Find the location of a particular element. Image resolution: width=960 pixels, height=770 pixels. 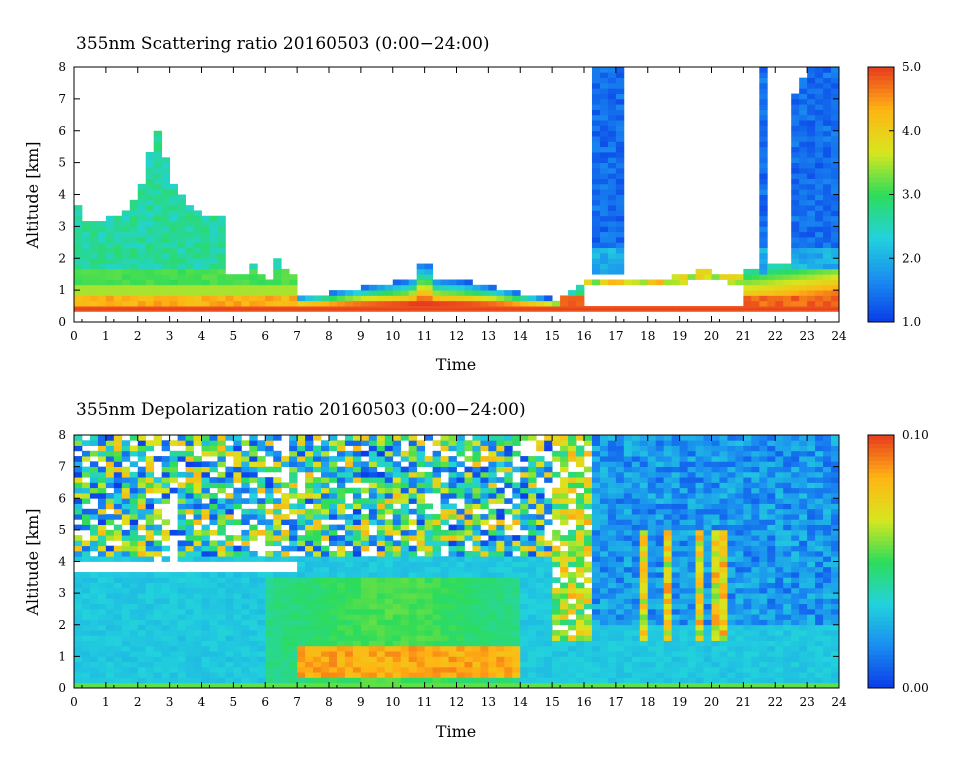

colorbar-tick-label: 3.0 is located at coordinates (911, 195).